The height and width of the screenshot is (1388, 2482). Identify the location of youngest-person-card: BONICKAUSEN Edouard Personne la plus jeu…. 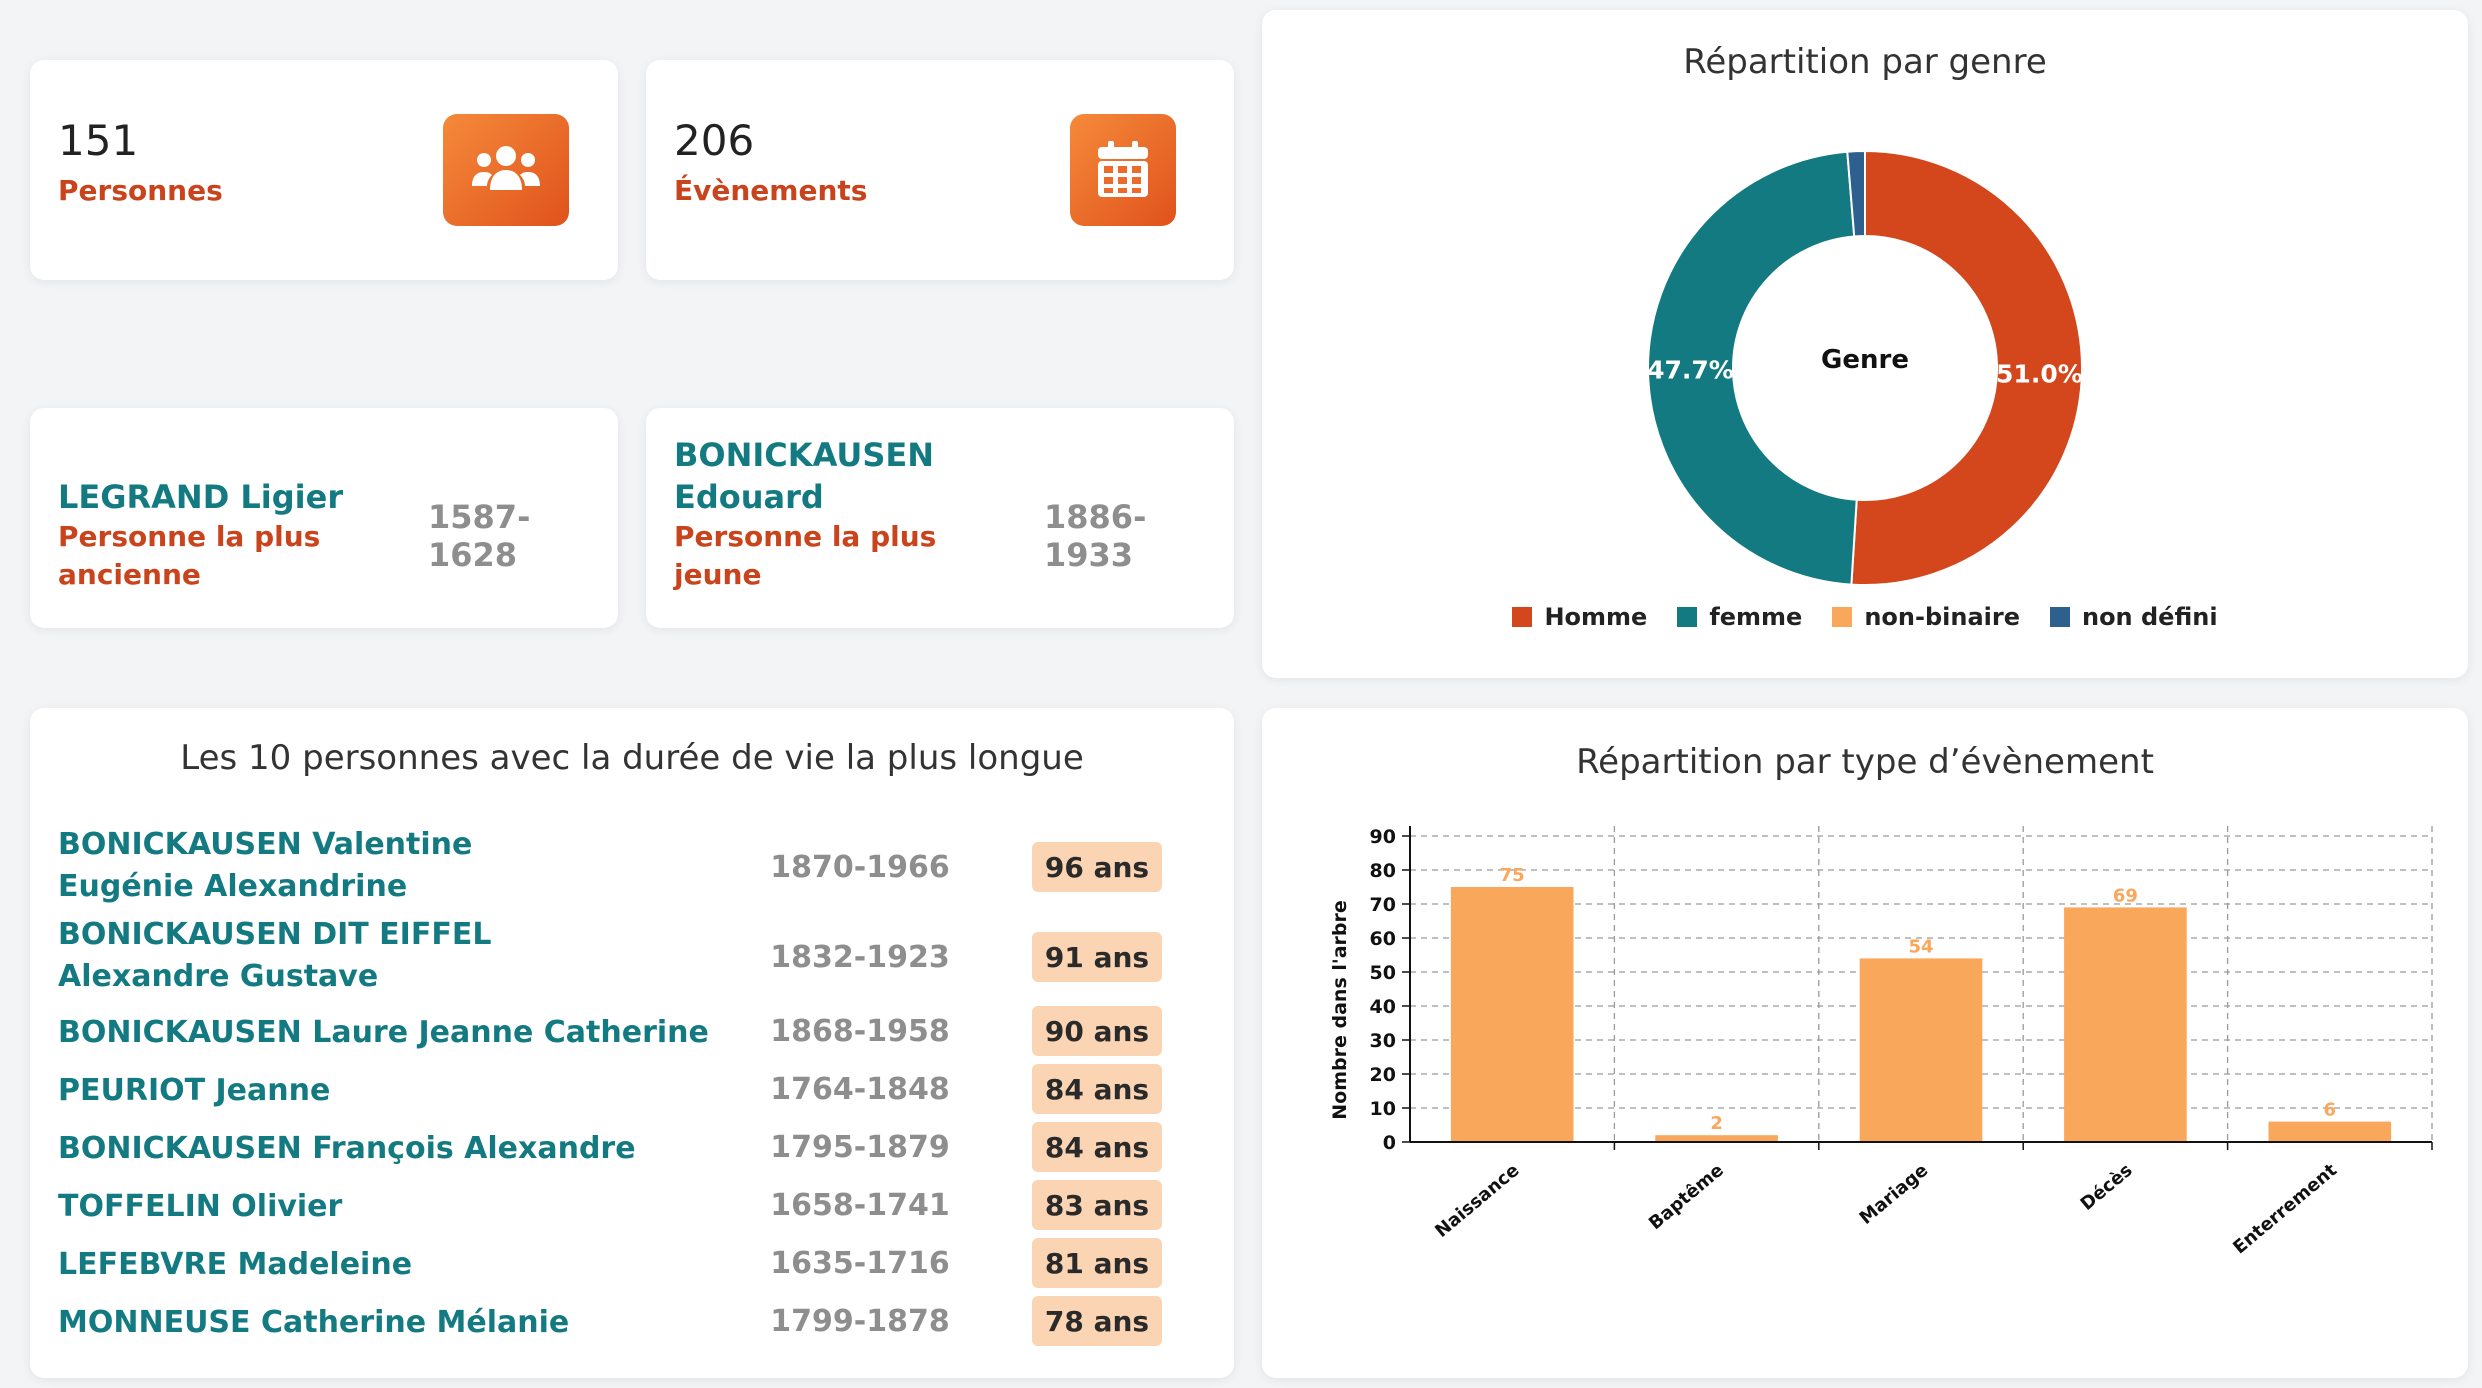
(940, 518).